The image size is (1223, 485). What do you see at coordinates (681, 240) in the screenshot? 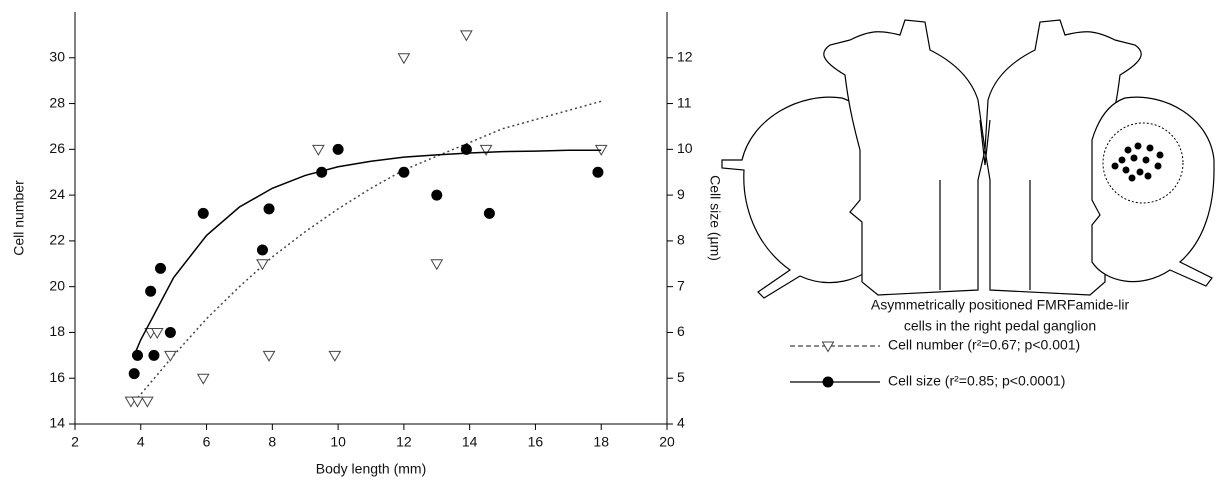
I see `y2-tick-label: 8` at bounding box center [681, 240].